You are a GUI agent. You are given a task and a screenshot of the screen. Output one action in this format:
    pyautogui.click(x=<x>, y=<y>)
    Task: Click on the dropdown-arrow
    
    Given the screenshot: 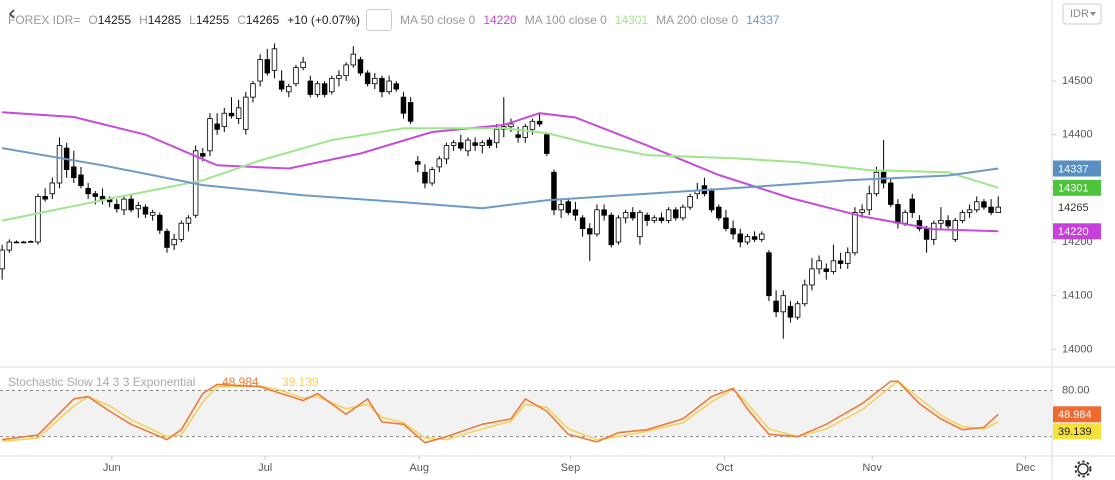 What is the action you would take?
    pyautogui.click(x=1093, y=14)
    